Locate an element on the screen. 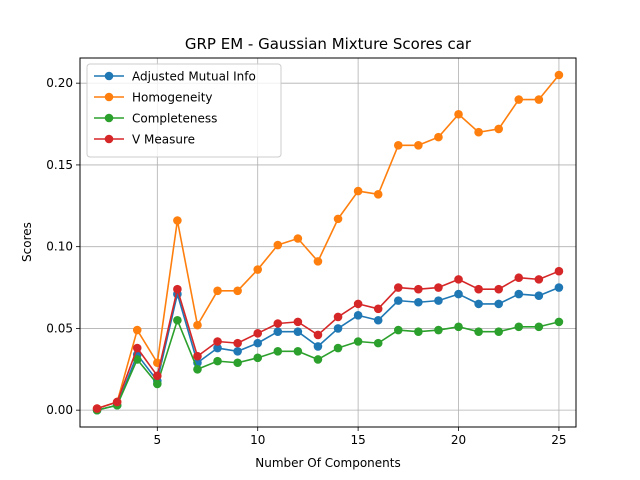 The image size is (640, 480). legend-label: Adjusted Mutual Info is located at coordinates (194, 77).